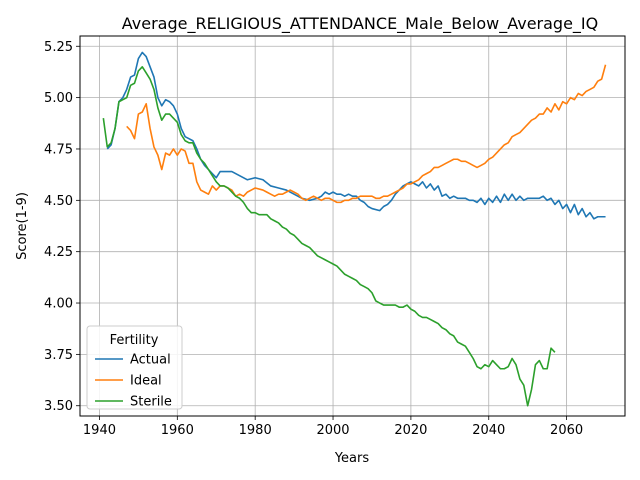  Describe the element at coordinates (58, 406) in the screenshot. I see `y-tick-label: 3.50` at that location.